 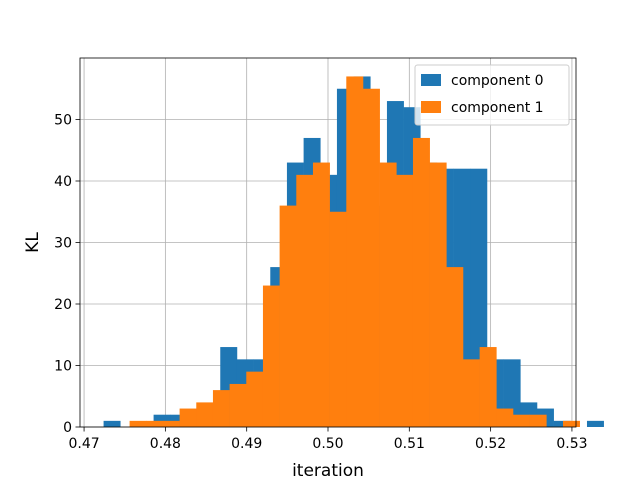 What do you see at coordinates (327, 444) in the screenshot?
I see `x-tick-label-3: 0.50` at bounding box center [327, 444].